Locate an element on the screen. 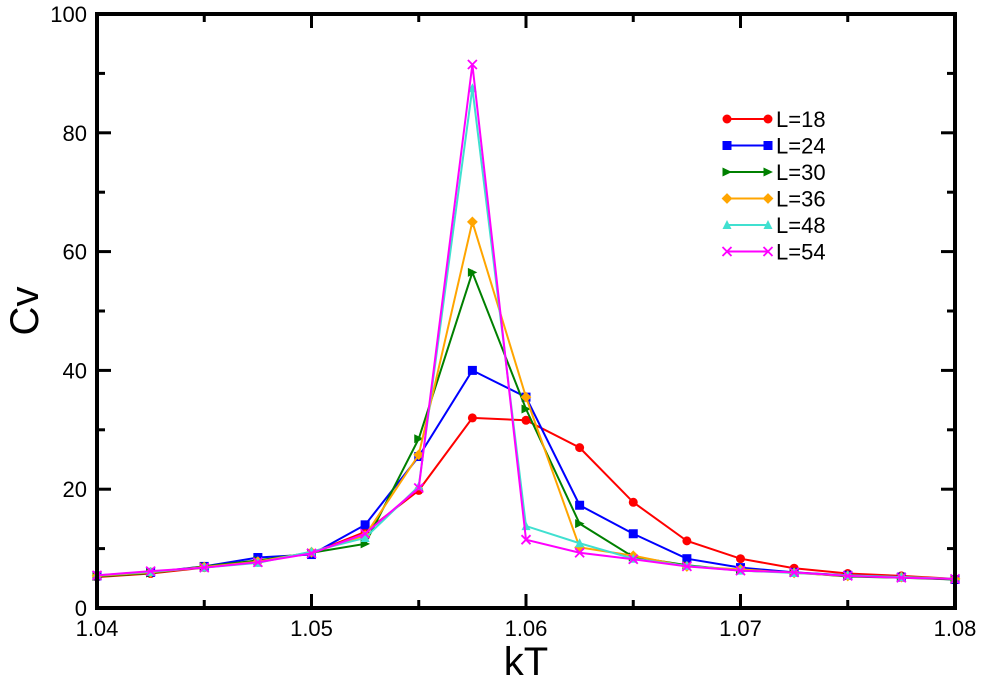  legend-label: L=54 is located at coordinates (801, 252).